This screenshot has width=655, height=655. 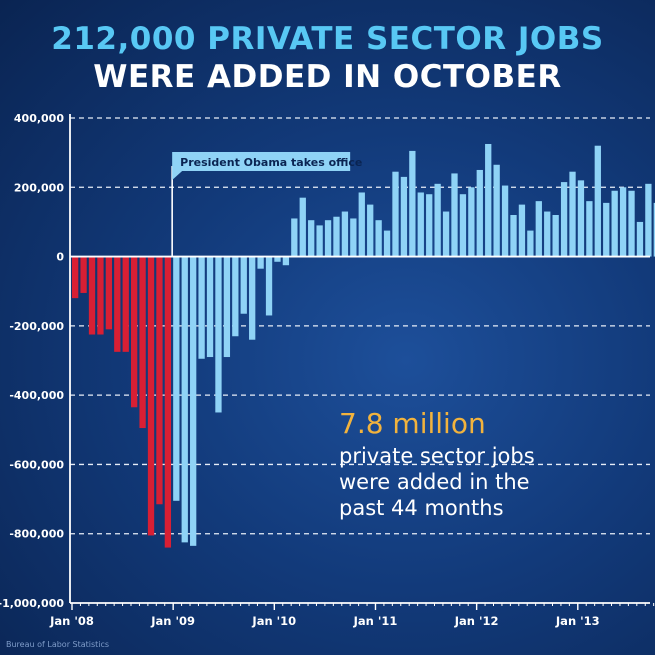 What do you see at coordinates (577, 621) in the screenshot?
I see `x-tick-label: Jan '13` at bounding box center [577, 621].